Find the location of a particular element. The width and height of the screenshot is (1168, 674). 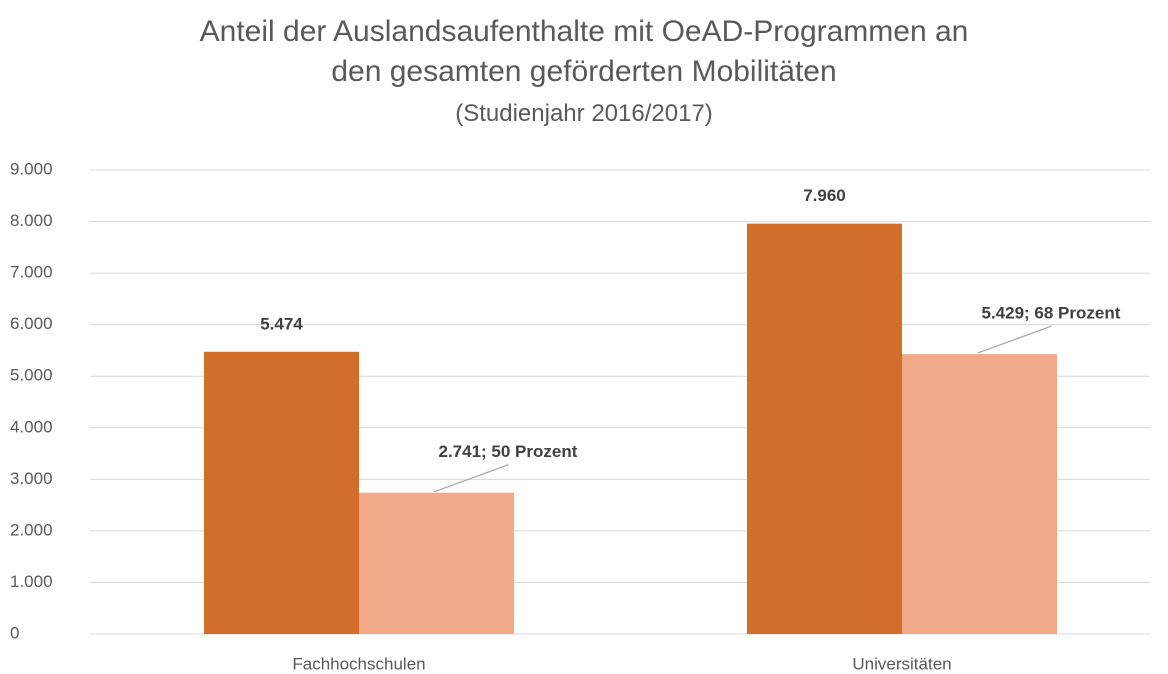

data-label: 2.741; 50 Prozent is located at coordinates (508, 451).